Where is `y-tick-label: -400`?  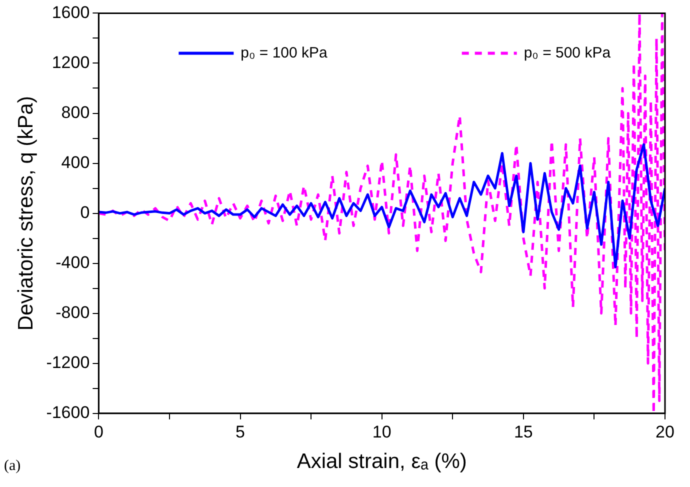
y-tick-label: -400 is located at coordinates (73, 262).